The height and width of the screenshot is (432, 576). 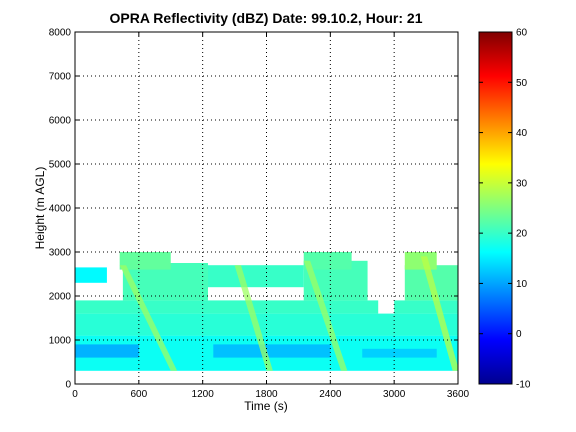 I want to click on colorbar-ticks: -10 0 10 20 30 40 50 60, so click(x=505, y=209).